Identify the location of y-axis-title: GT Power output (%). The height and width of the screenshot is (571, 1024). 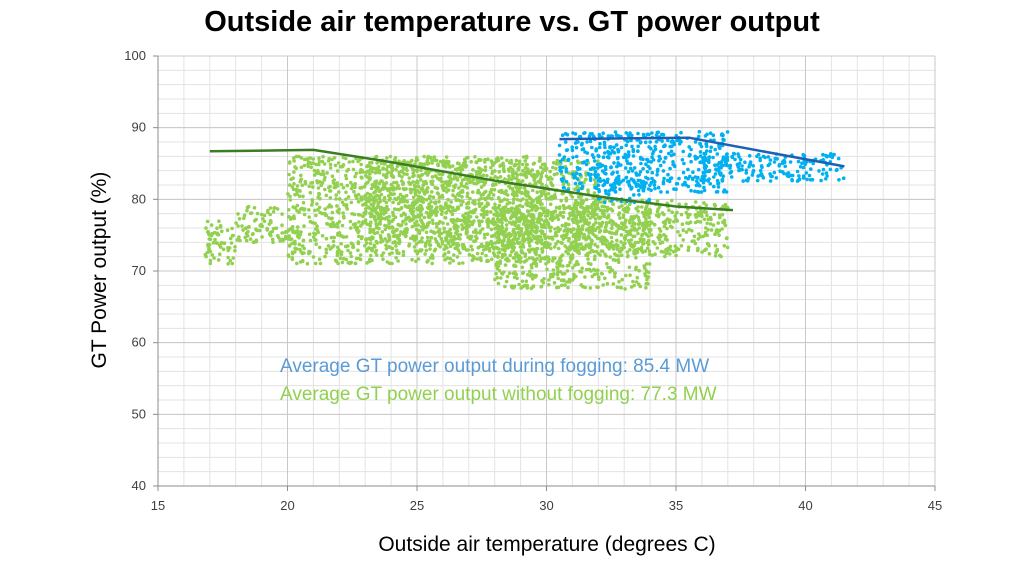
(99, 270).